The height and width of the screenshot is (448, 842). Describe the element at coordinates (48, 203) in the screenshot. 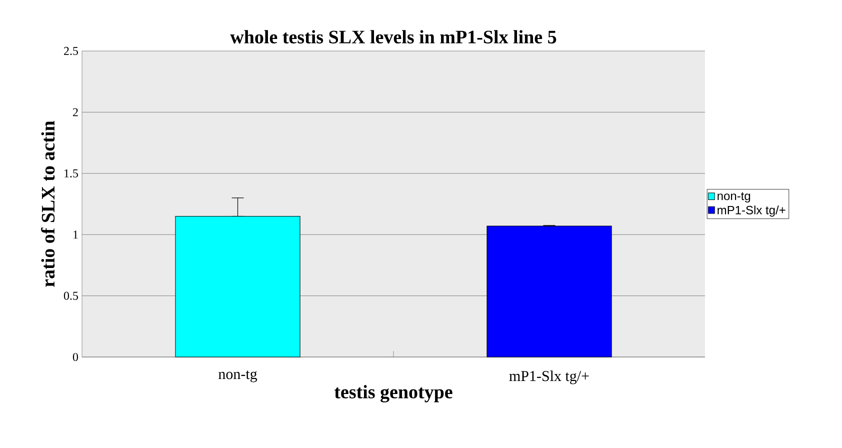

I see `y-axis-title: ratio of SLX to actin` at that location.